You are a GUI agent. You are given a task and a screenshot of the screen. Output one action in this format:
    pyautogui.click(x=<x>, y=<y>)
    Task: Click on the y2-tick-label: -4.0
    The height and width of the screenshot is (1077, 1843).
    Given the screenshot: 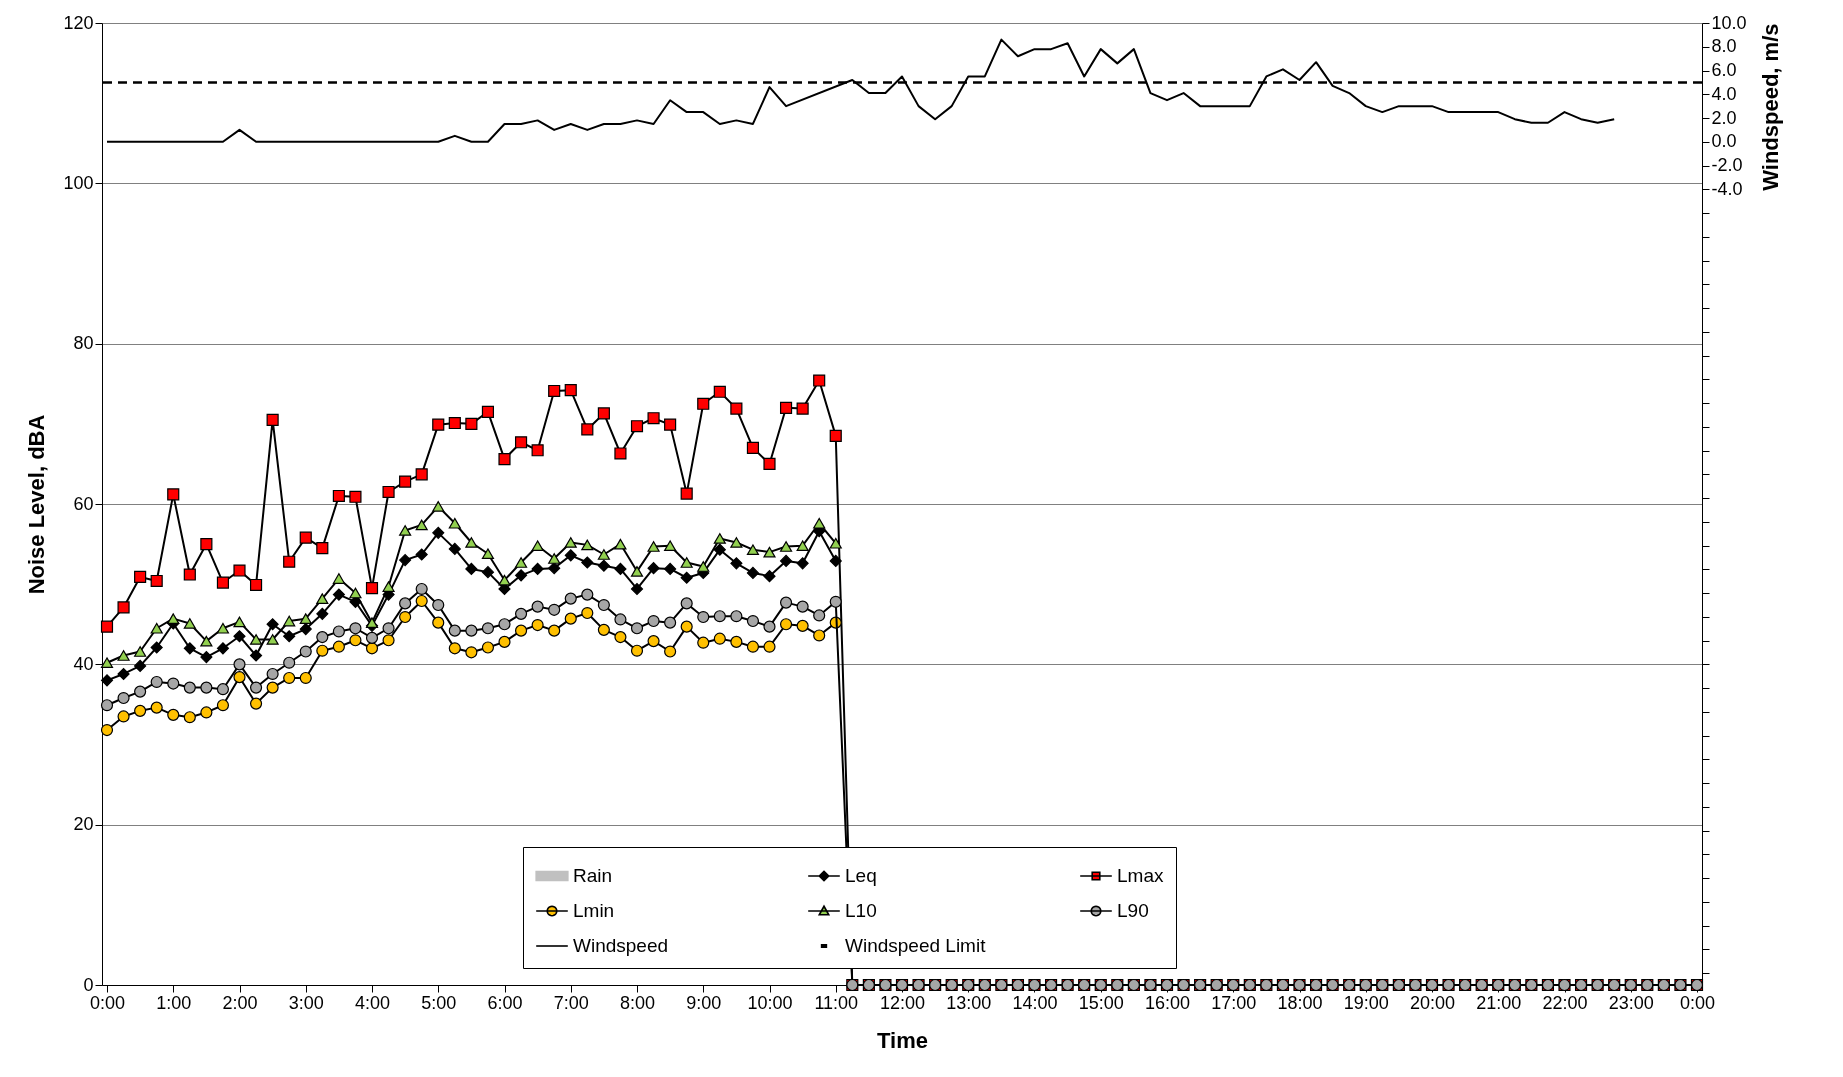 What is the action you would take?
    pyautogui.click(x=1727, y=188)
    